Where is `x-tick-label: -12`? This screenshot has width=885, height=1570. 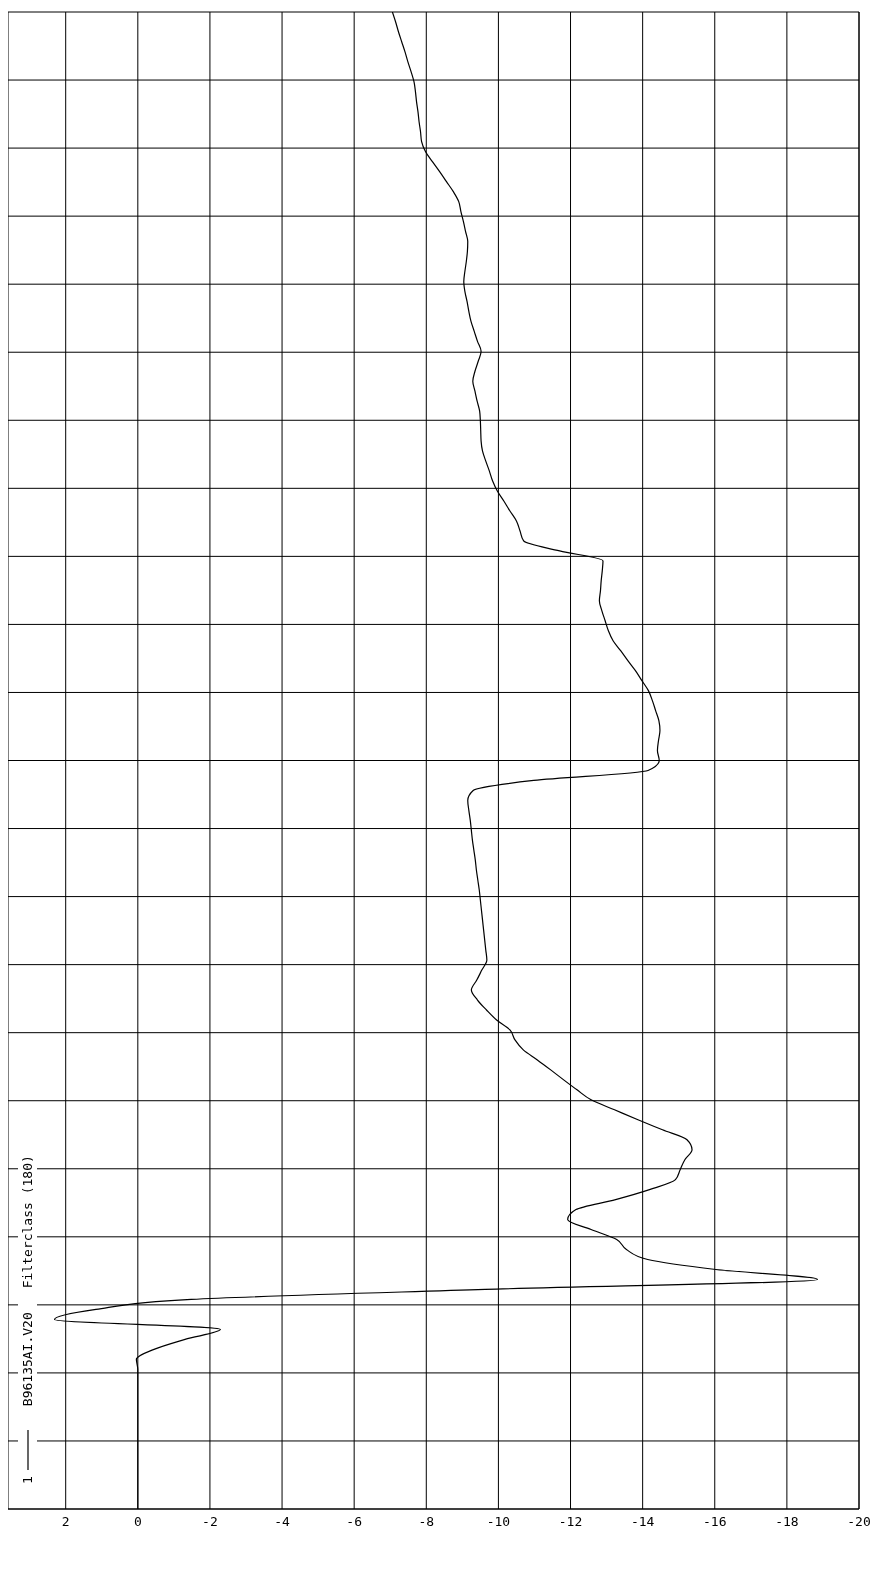
x-tick-label: -12 is located at coordinates (570, 1522).